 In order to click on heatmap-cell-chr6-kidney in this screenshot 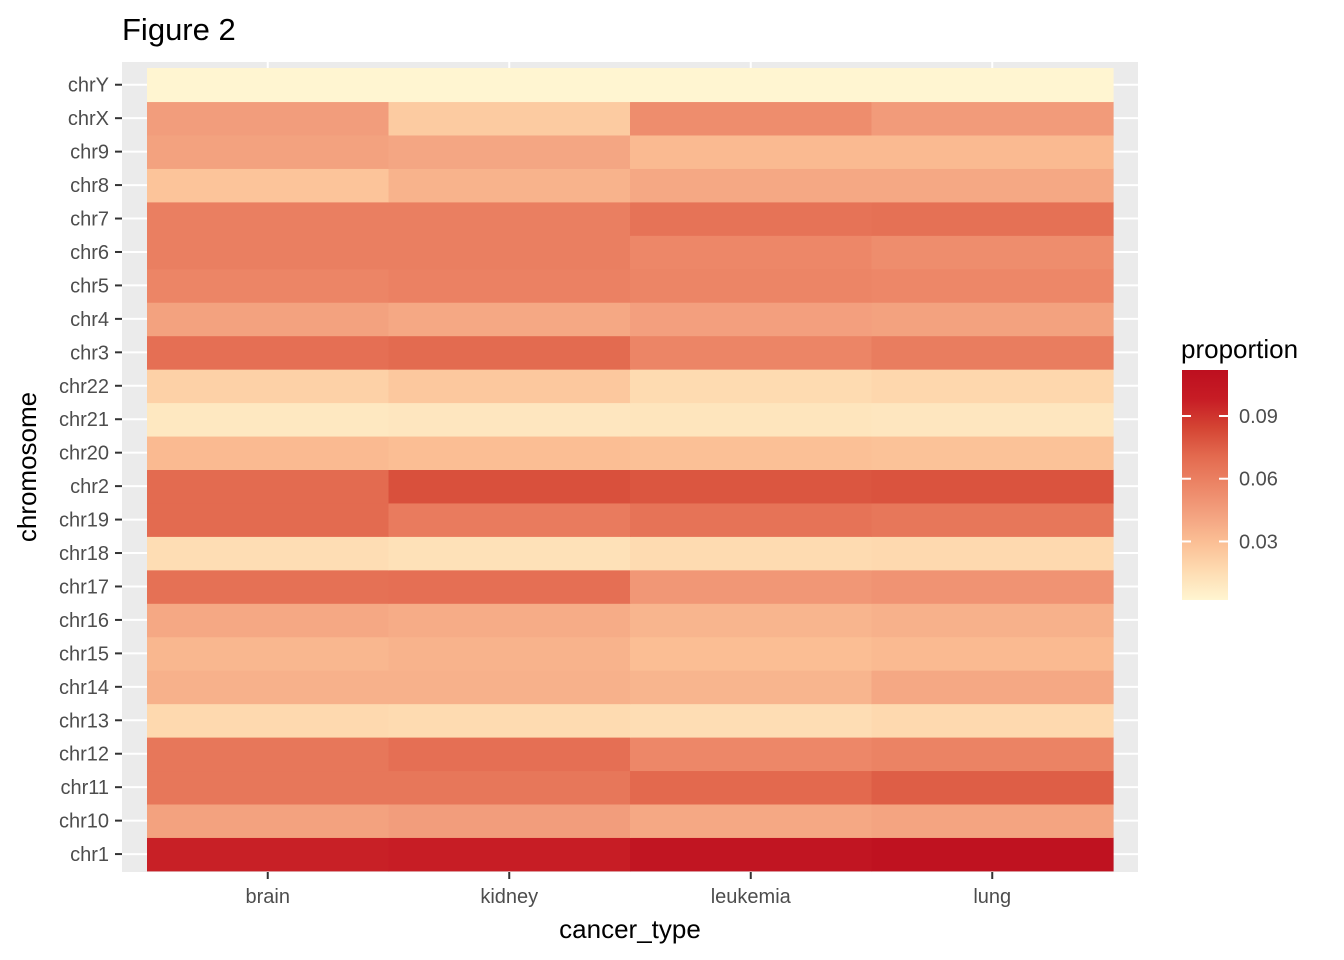, I will do `click(509, 252)`.